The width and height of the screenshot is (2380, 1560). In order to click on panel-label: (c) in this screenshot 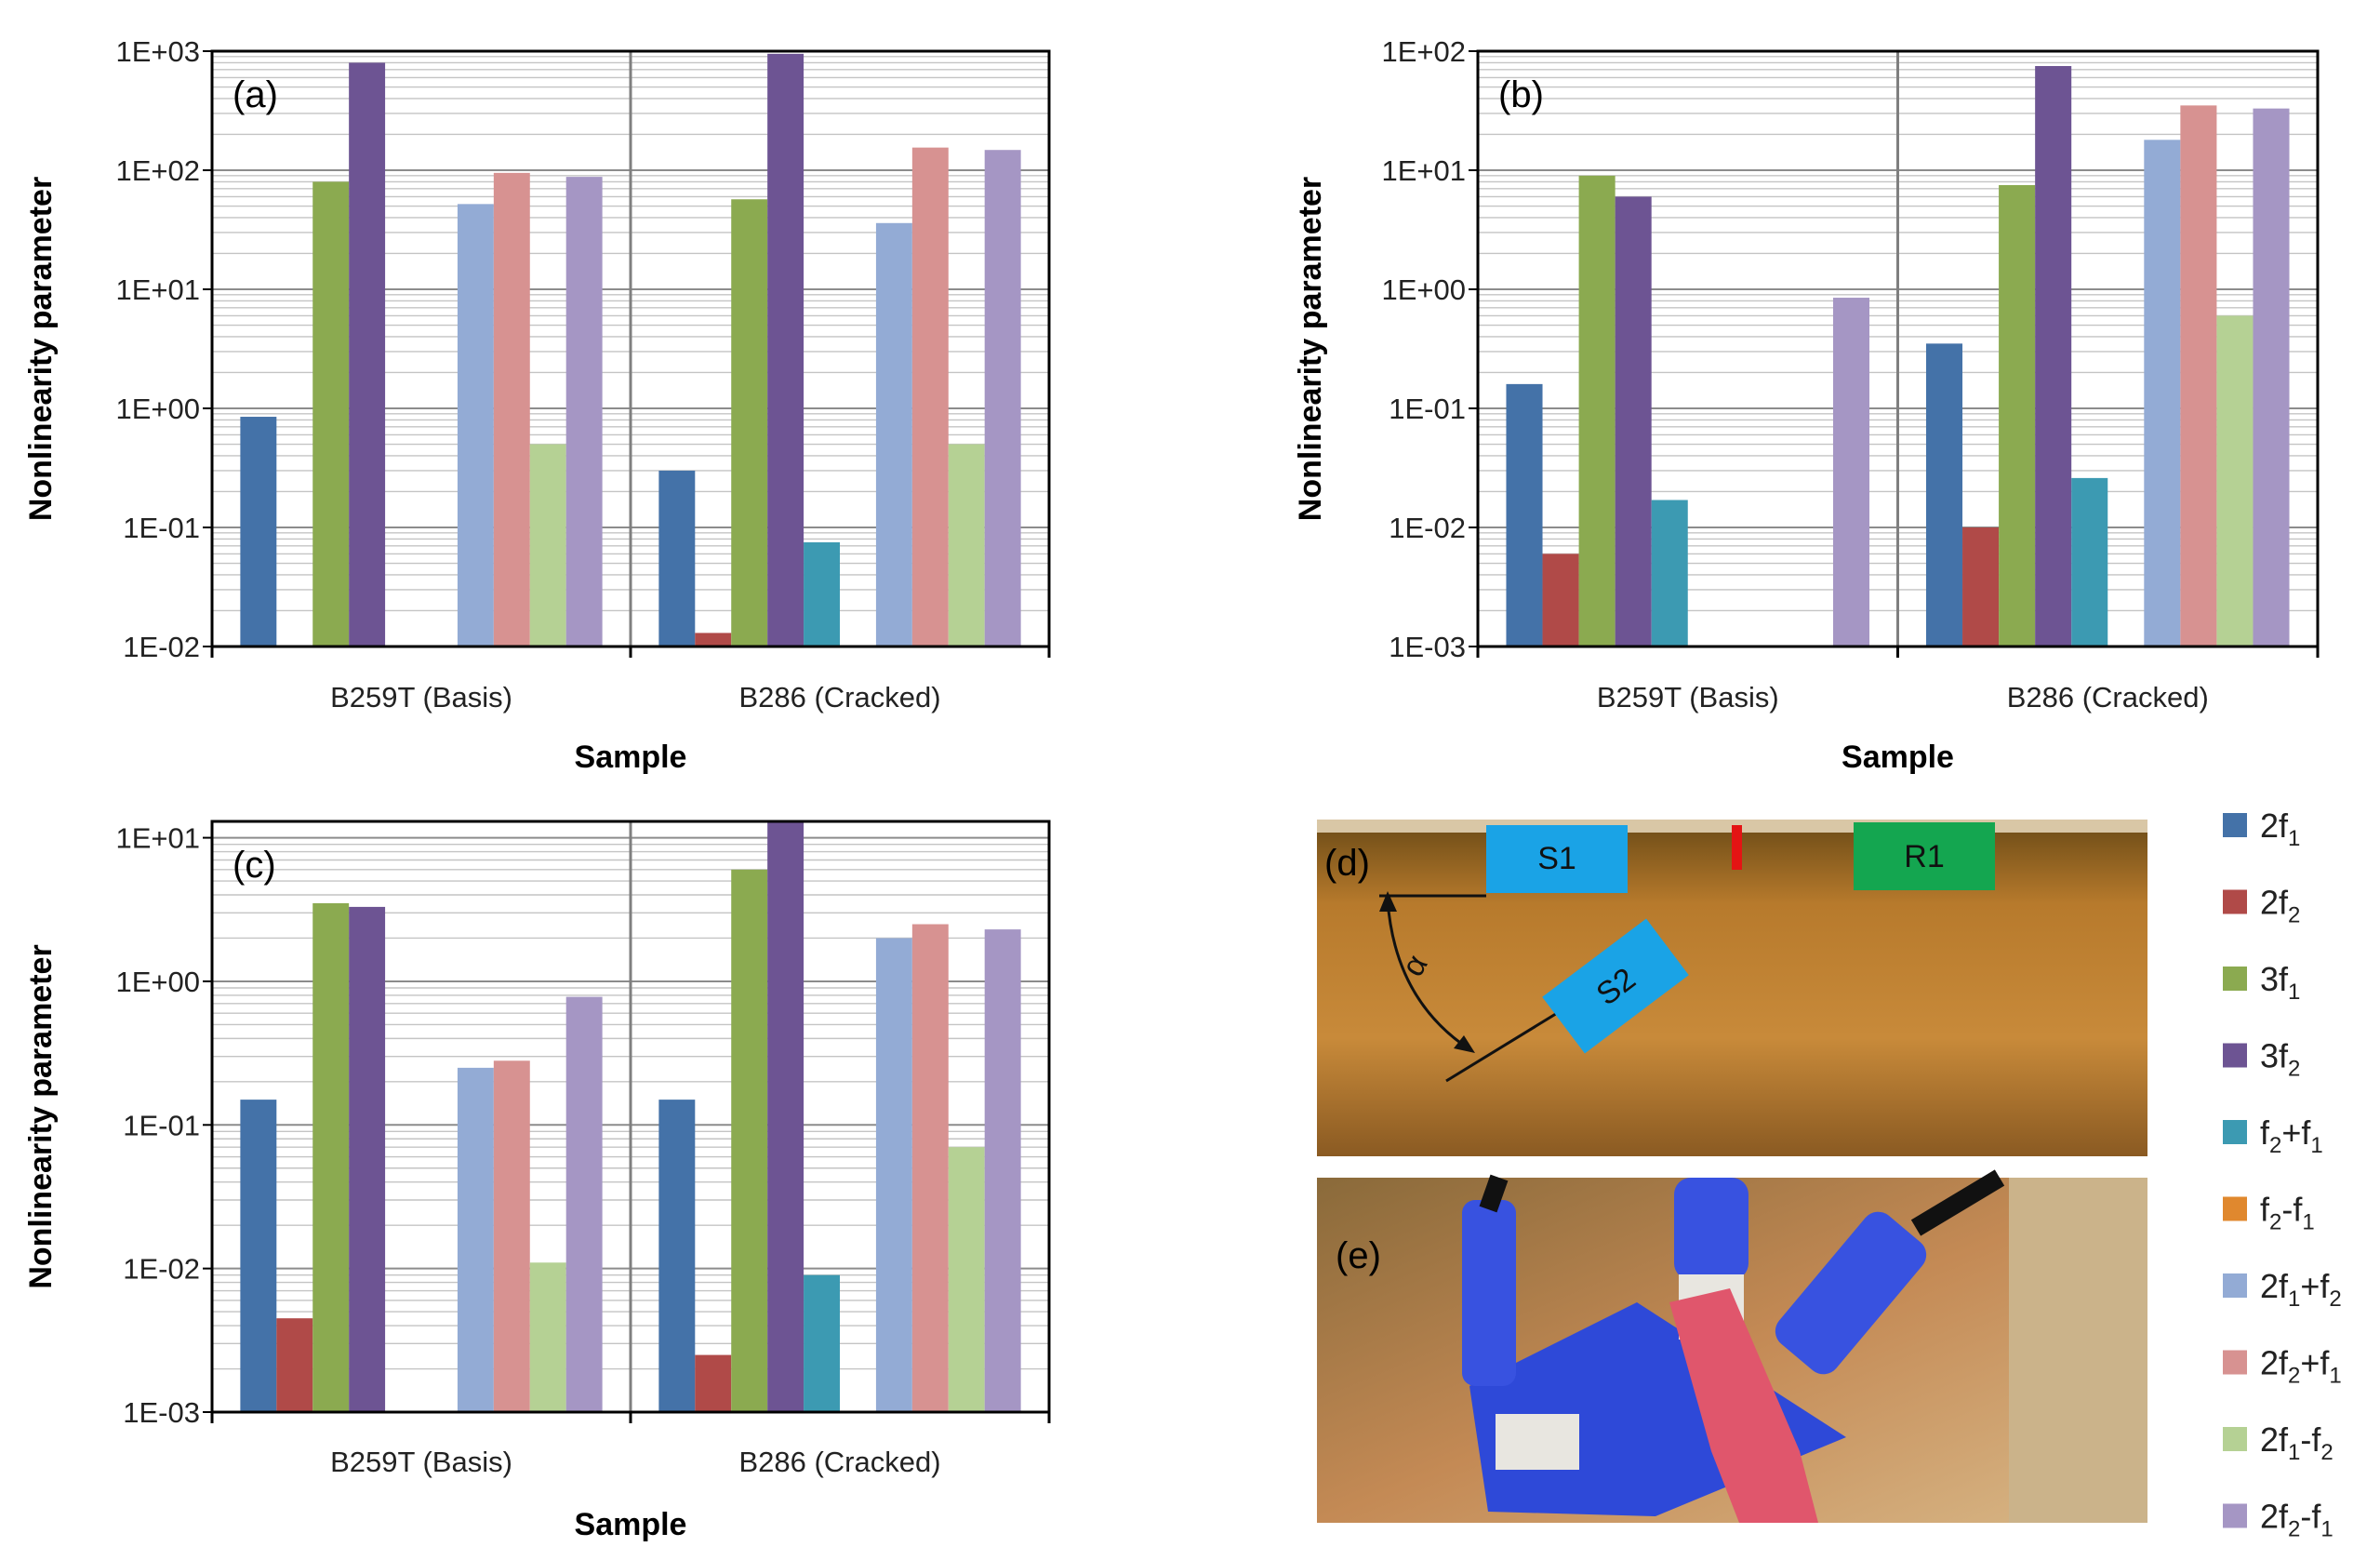, I will do `click(254, 865)`.